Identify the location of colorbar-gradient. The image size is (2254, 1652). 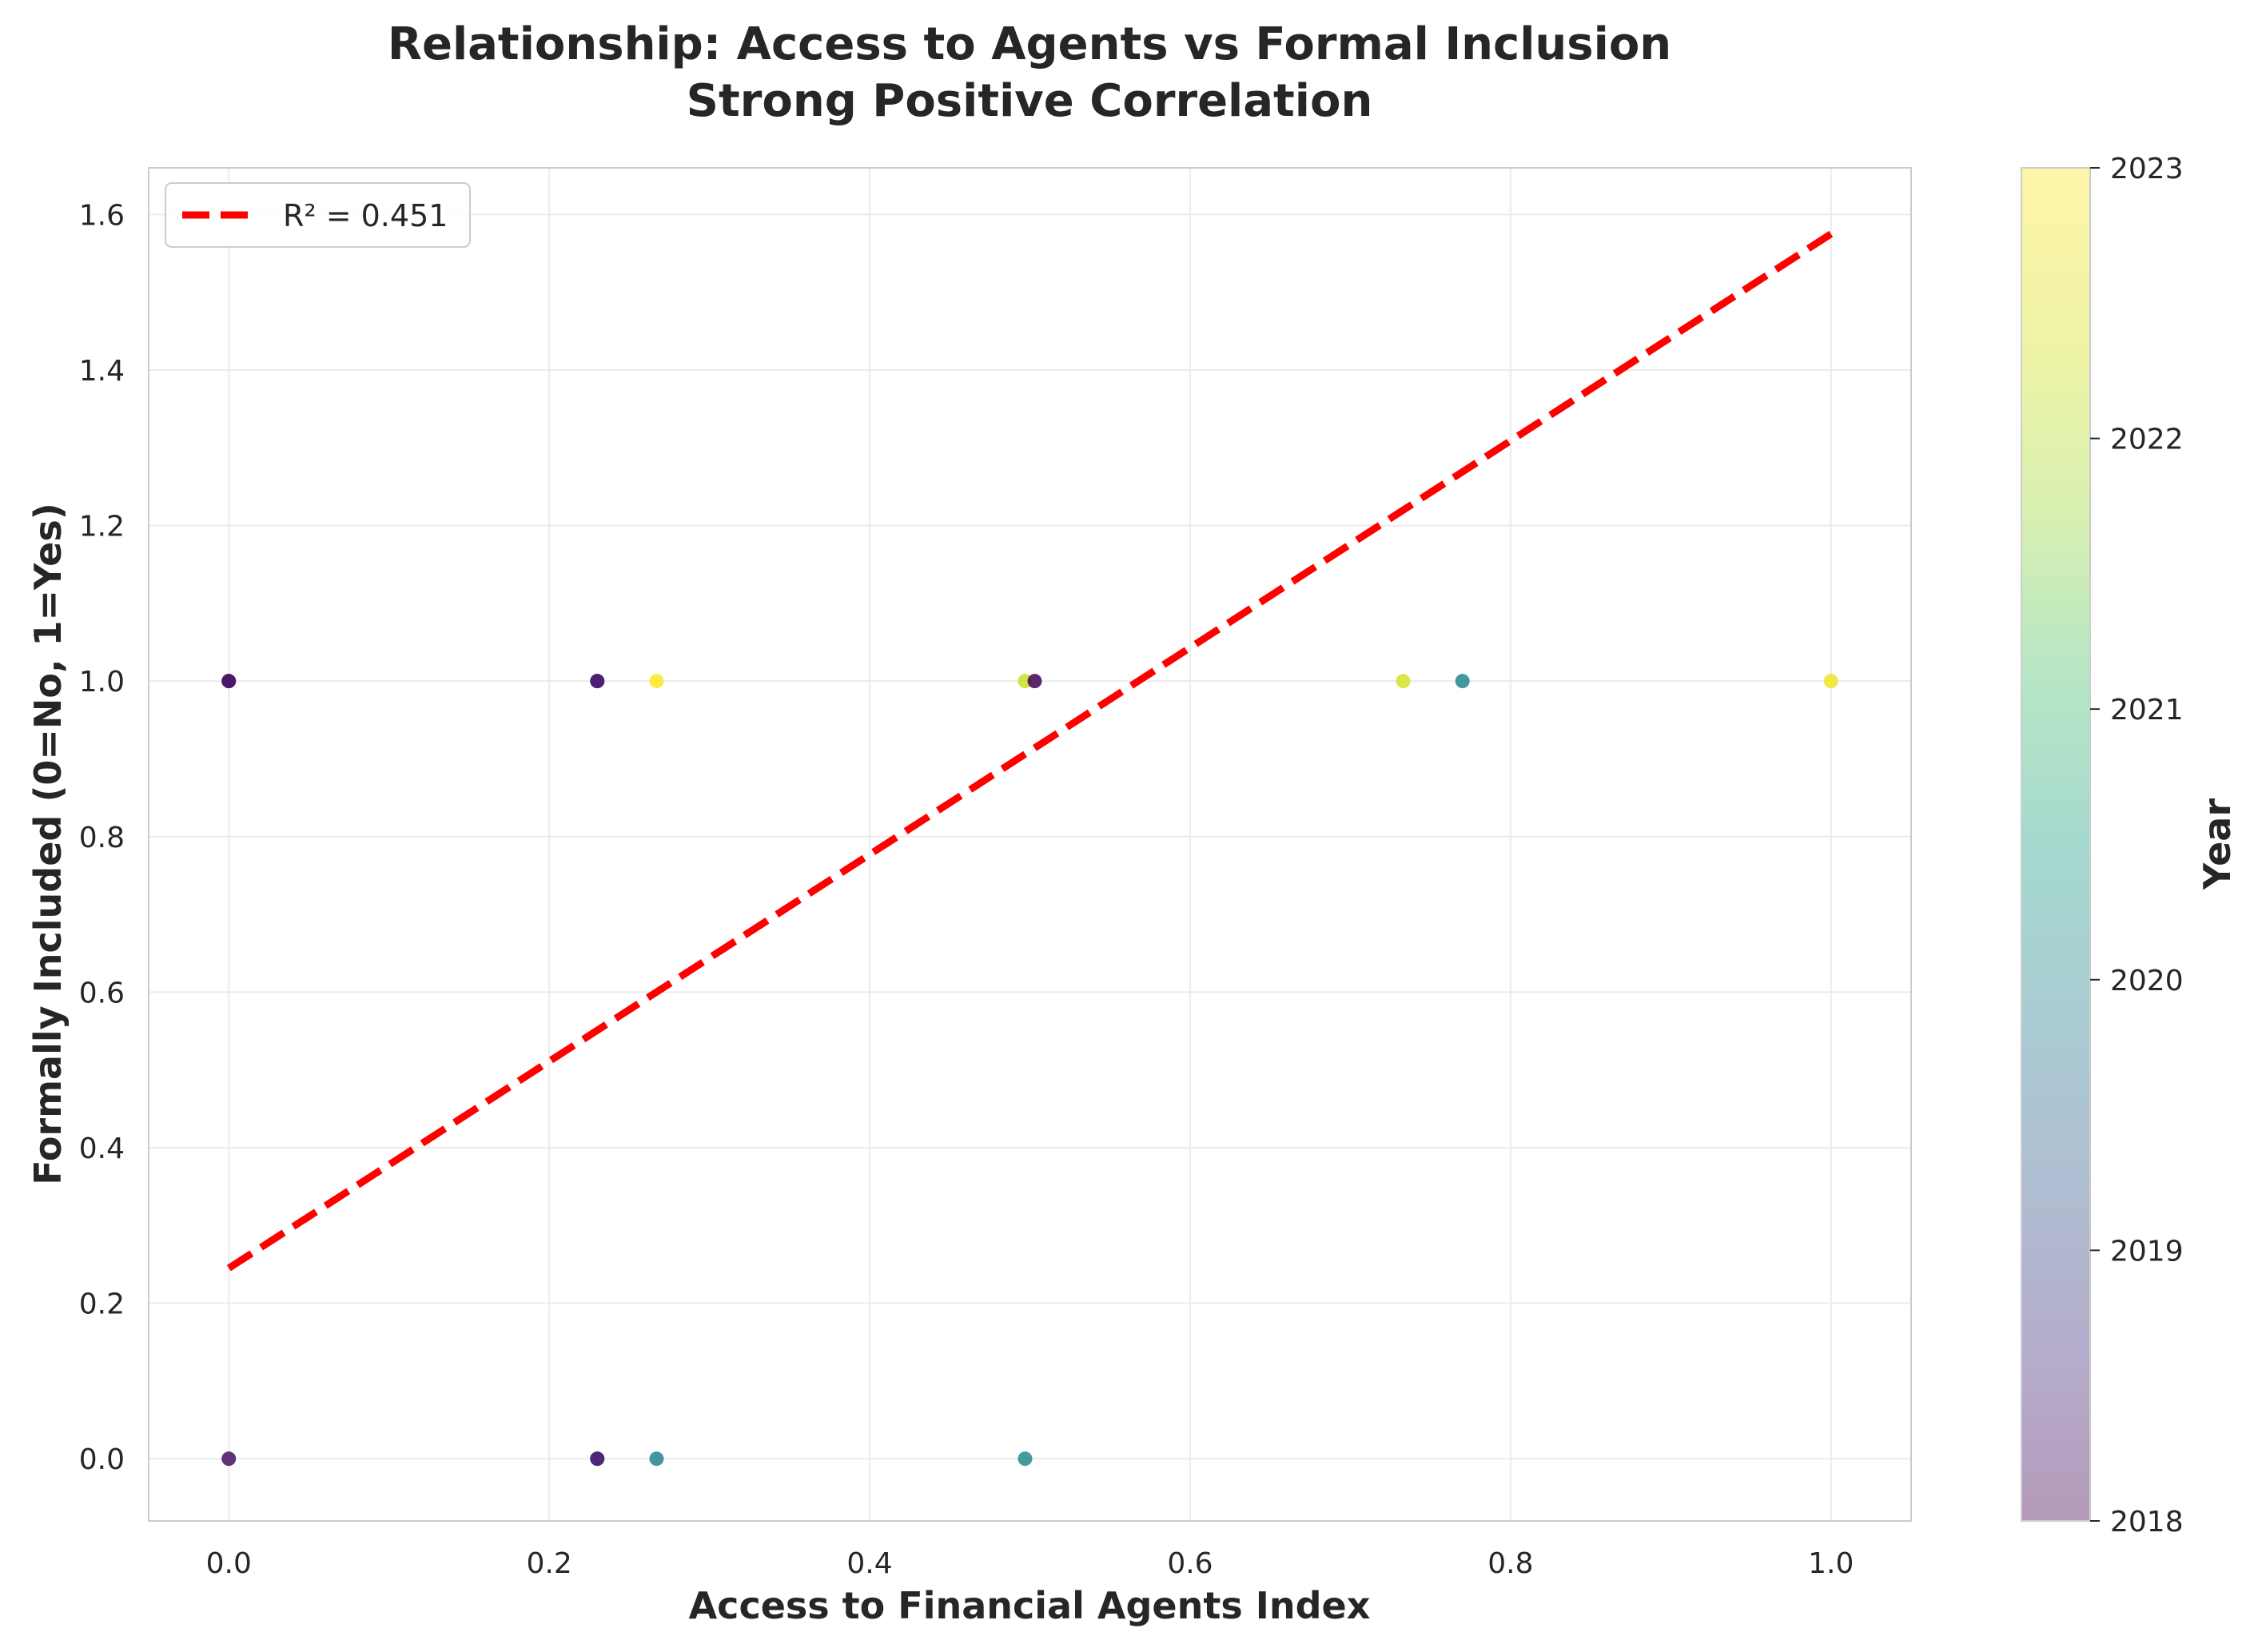
(2055, 844).